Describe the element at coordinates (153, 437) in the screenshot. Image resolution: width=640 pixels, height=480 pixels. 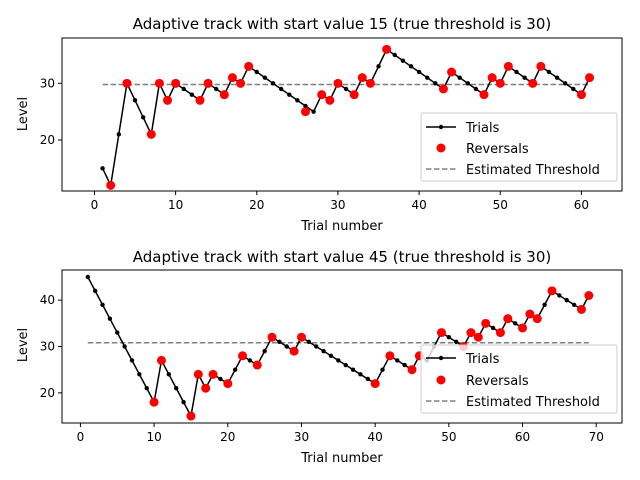
I see `bottom-x-tick-label: 10` at that location.